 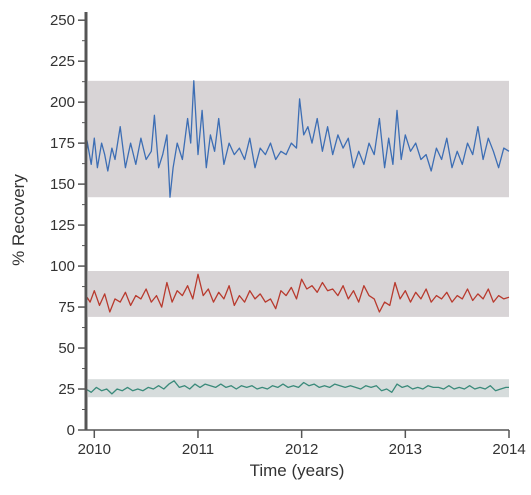 What do you see at coordinates (18, 220) in the screenshot?
I see `y-axis-title: % Recovery` at bounding box center [18, 220].